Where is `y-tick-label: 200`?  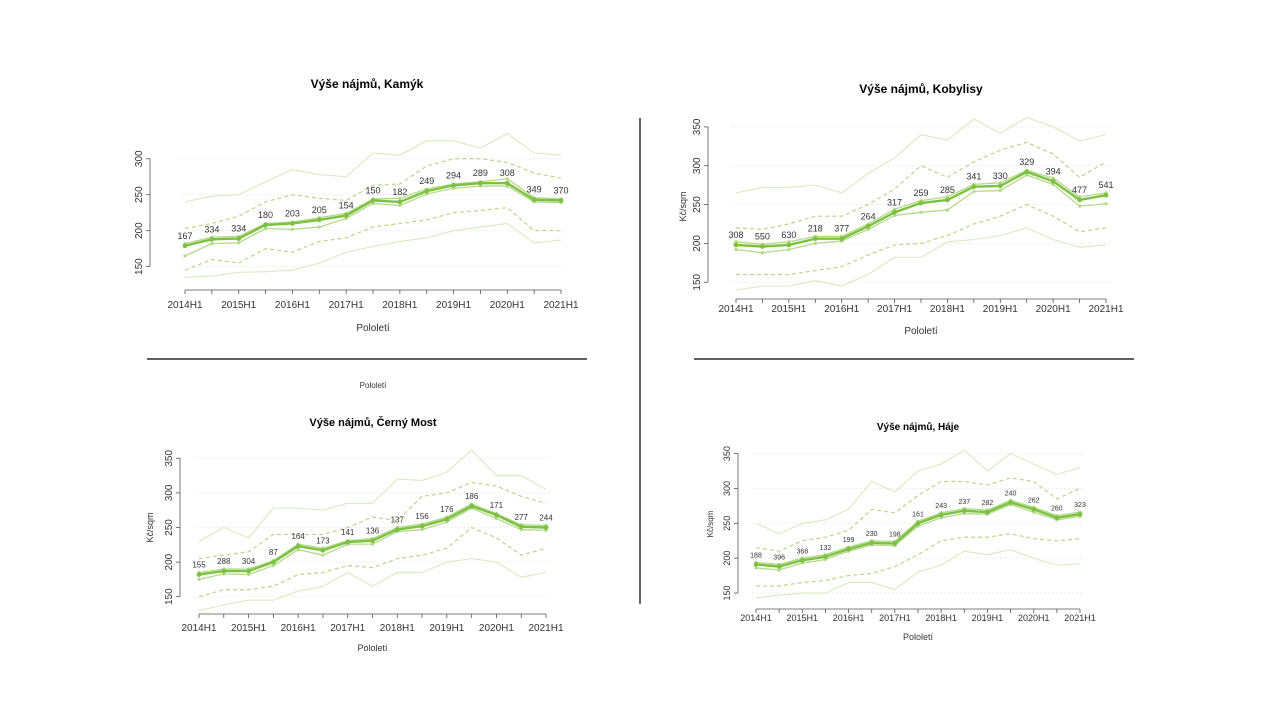
y-tick-label: 200 is located at coordinates (139, 230).